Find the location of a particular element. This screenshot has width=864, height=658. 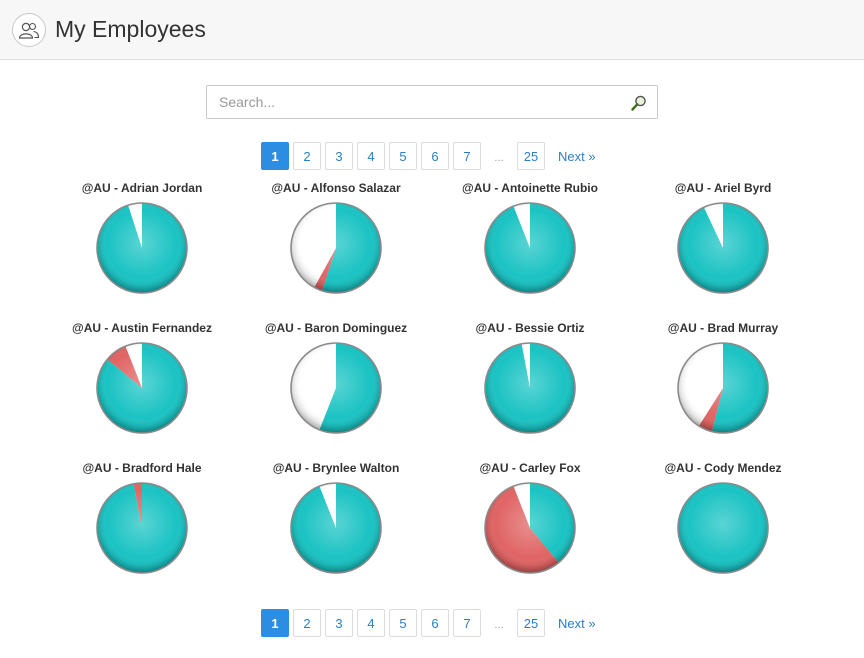

pagination-top: 1 2 3 4 5 6 7... 25 Next » is located at coordinates (428, 156).